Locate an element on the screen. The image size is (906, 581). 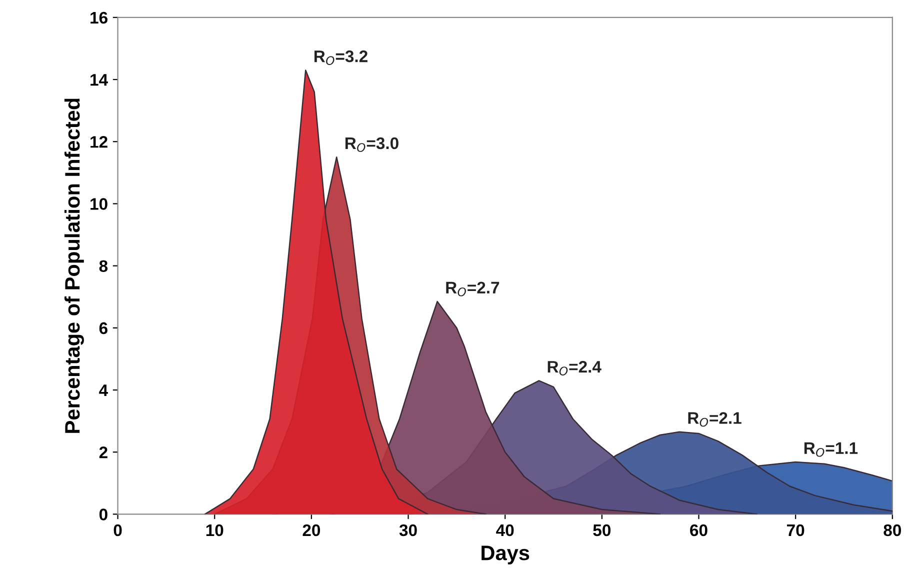
y-tick-label: 8 is located at coordinates (103, 266).